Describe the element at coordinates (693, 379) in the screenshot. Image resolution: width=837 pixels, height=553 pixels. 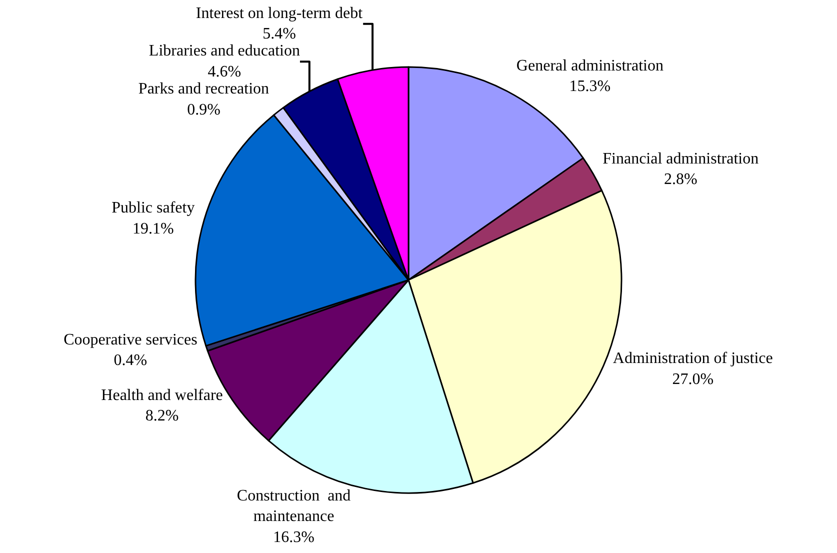
I see `data-label: 27.0%` at that location.